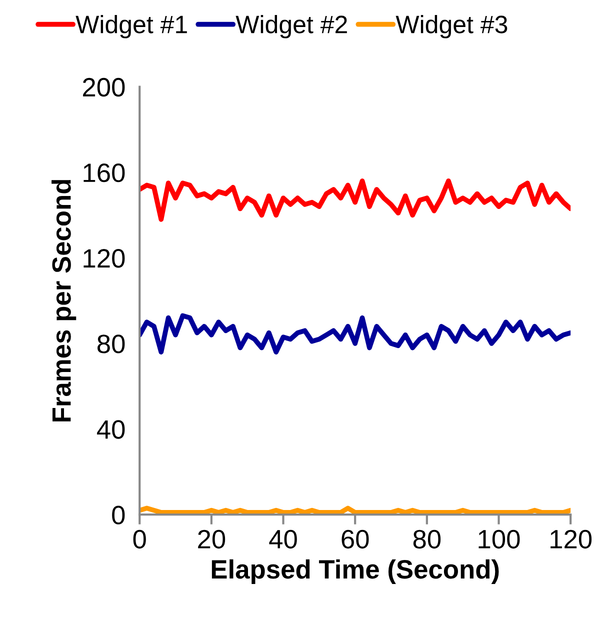 Image resolution: width=607 pixels, height=620 pixels. I want to click on x-tick-label: 60, so click(355, 539).